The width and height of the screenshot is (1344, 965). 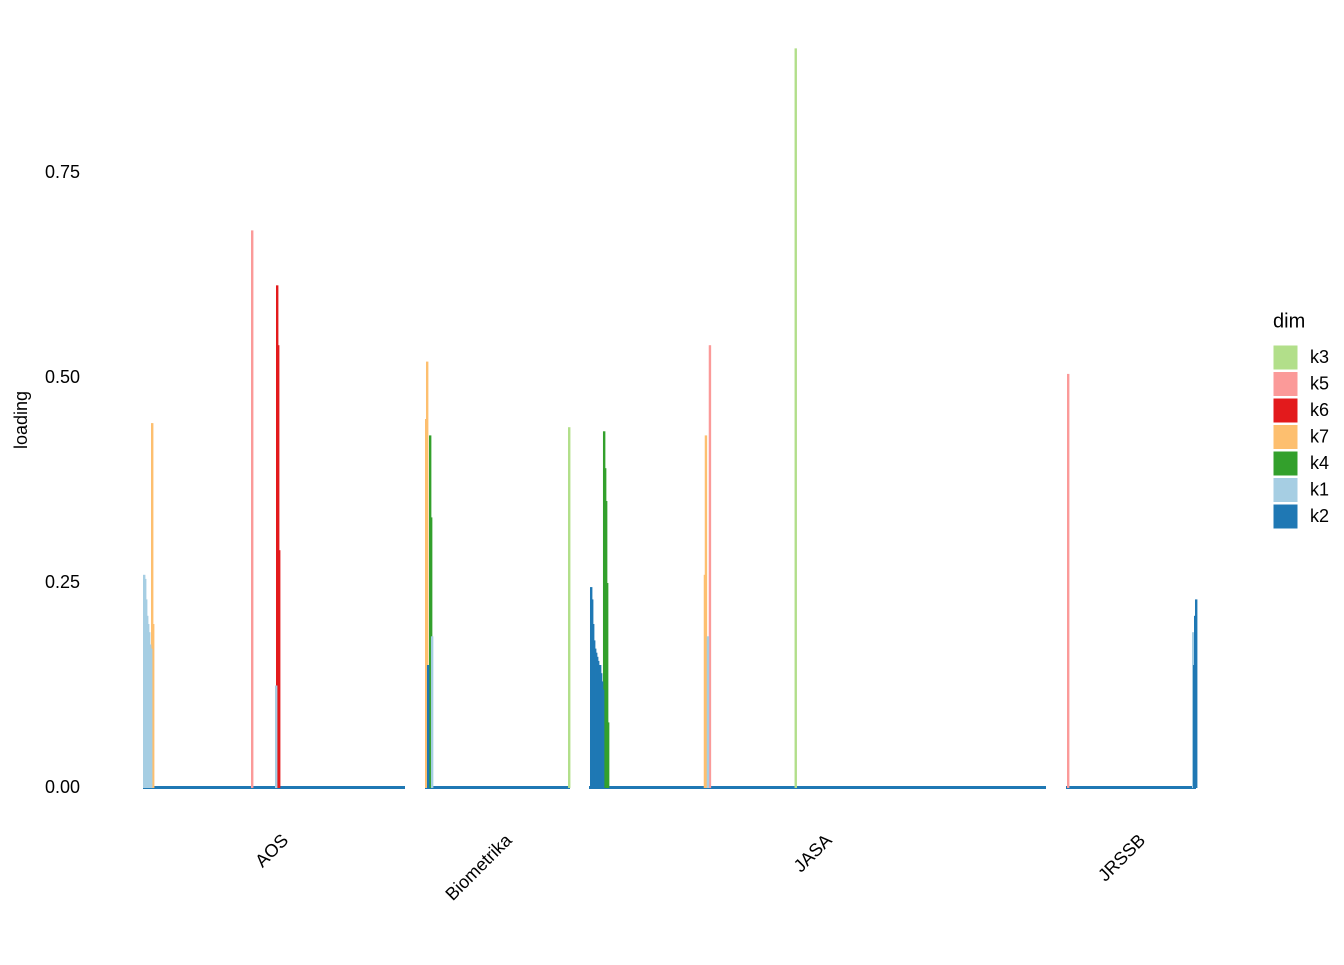 What do you see at coordinates (1121, 857) in the screenshot?
I see `x-tick-label: JRSSB` at bounding box center [1121, 857].